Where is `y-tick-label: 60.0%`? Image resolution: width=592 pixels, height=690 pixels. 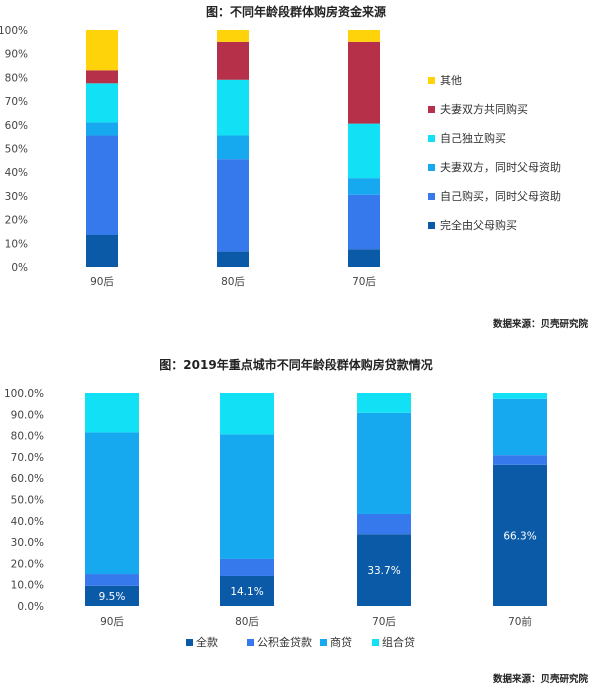
y-tick-label: 60.0% is located at coordinates (27, 479).